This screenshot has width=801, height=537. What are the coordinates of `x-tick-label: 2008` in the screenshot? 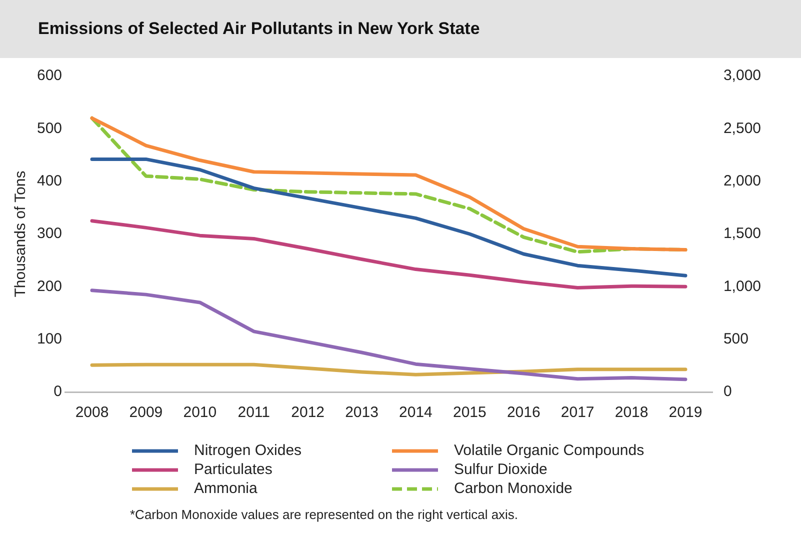 It's located at (92, 413).